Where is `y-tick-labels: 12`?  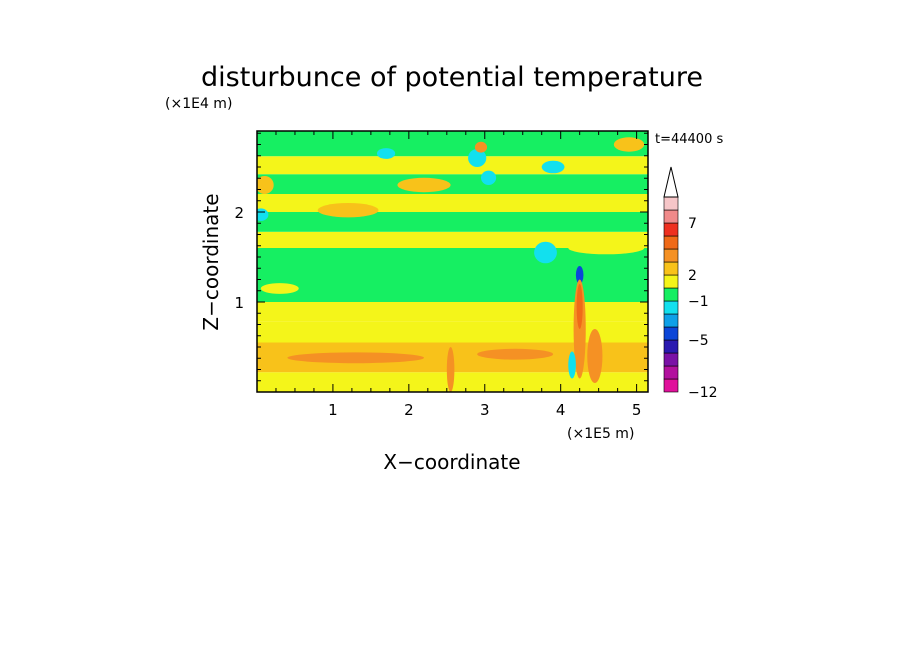
y-tick-labels: 12 is located at coordinates (239, 258).